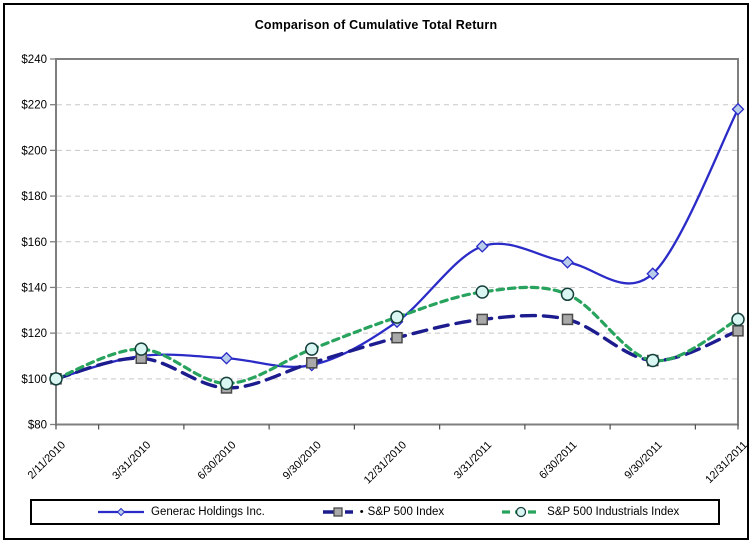 This screenshot has width=752, height=548. Describe the element at coordinates (34, 151) in the screenshot. I see `y-tick-label: $200` at that location.